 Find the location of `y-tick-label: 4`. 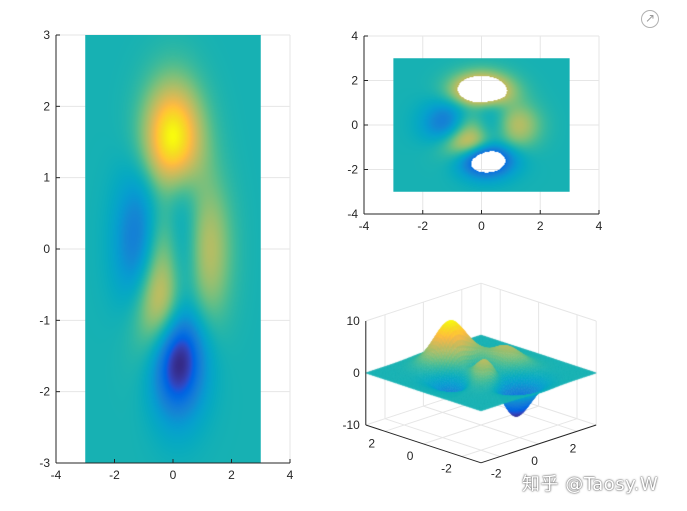

y-tick-label: 4 is located at coordinates (354, 36).